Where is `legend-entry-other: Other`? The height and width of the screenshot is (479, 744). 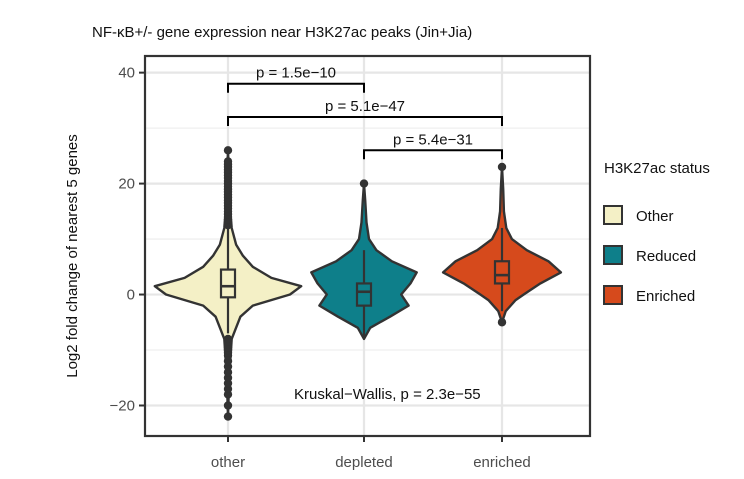 legend-entry-other: Other is located at coordinates (638, 215).